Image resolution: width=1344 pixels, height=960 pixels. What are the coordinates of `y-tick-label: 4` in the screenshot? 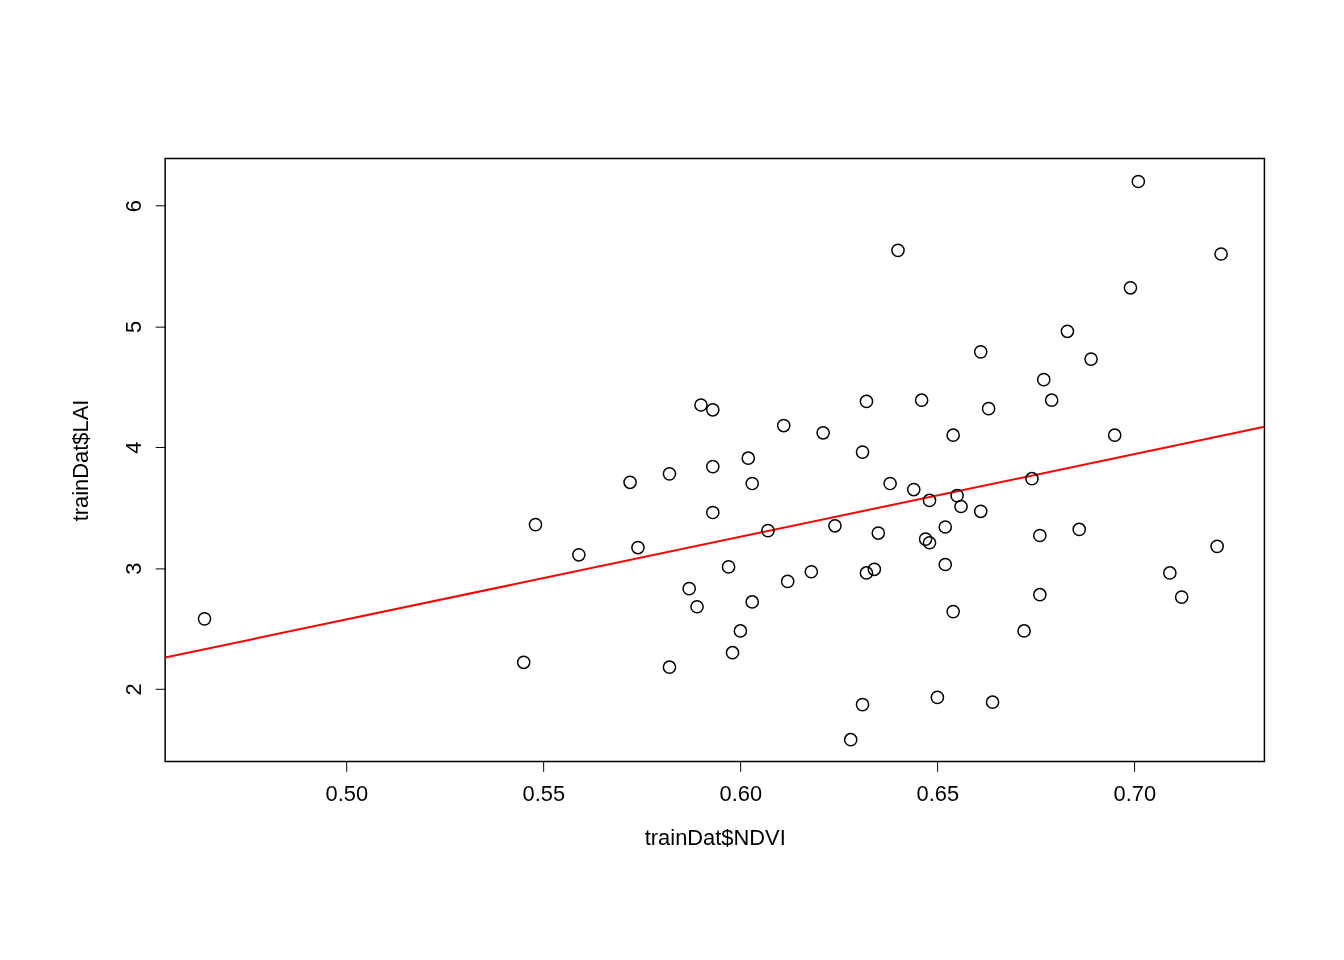 It's located at (133, 447).